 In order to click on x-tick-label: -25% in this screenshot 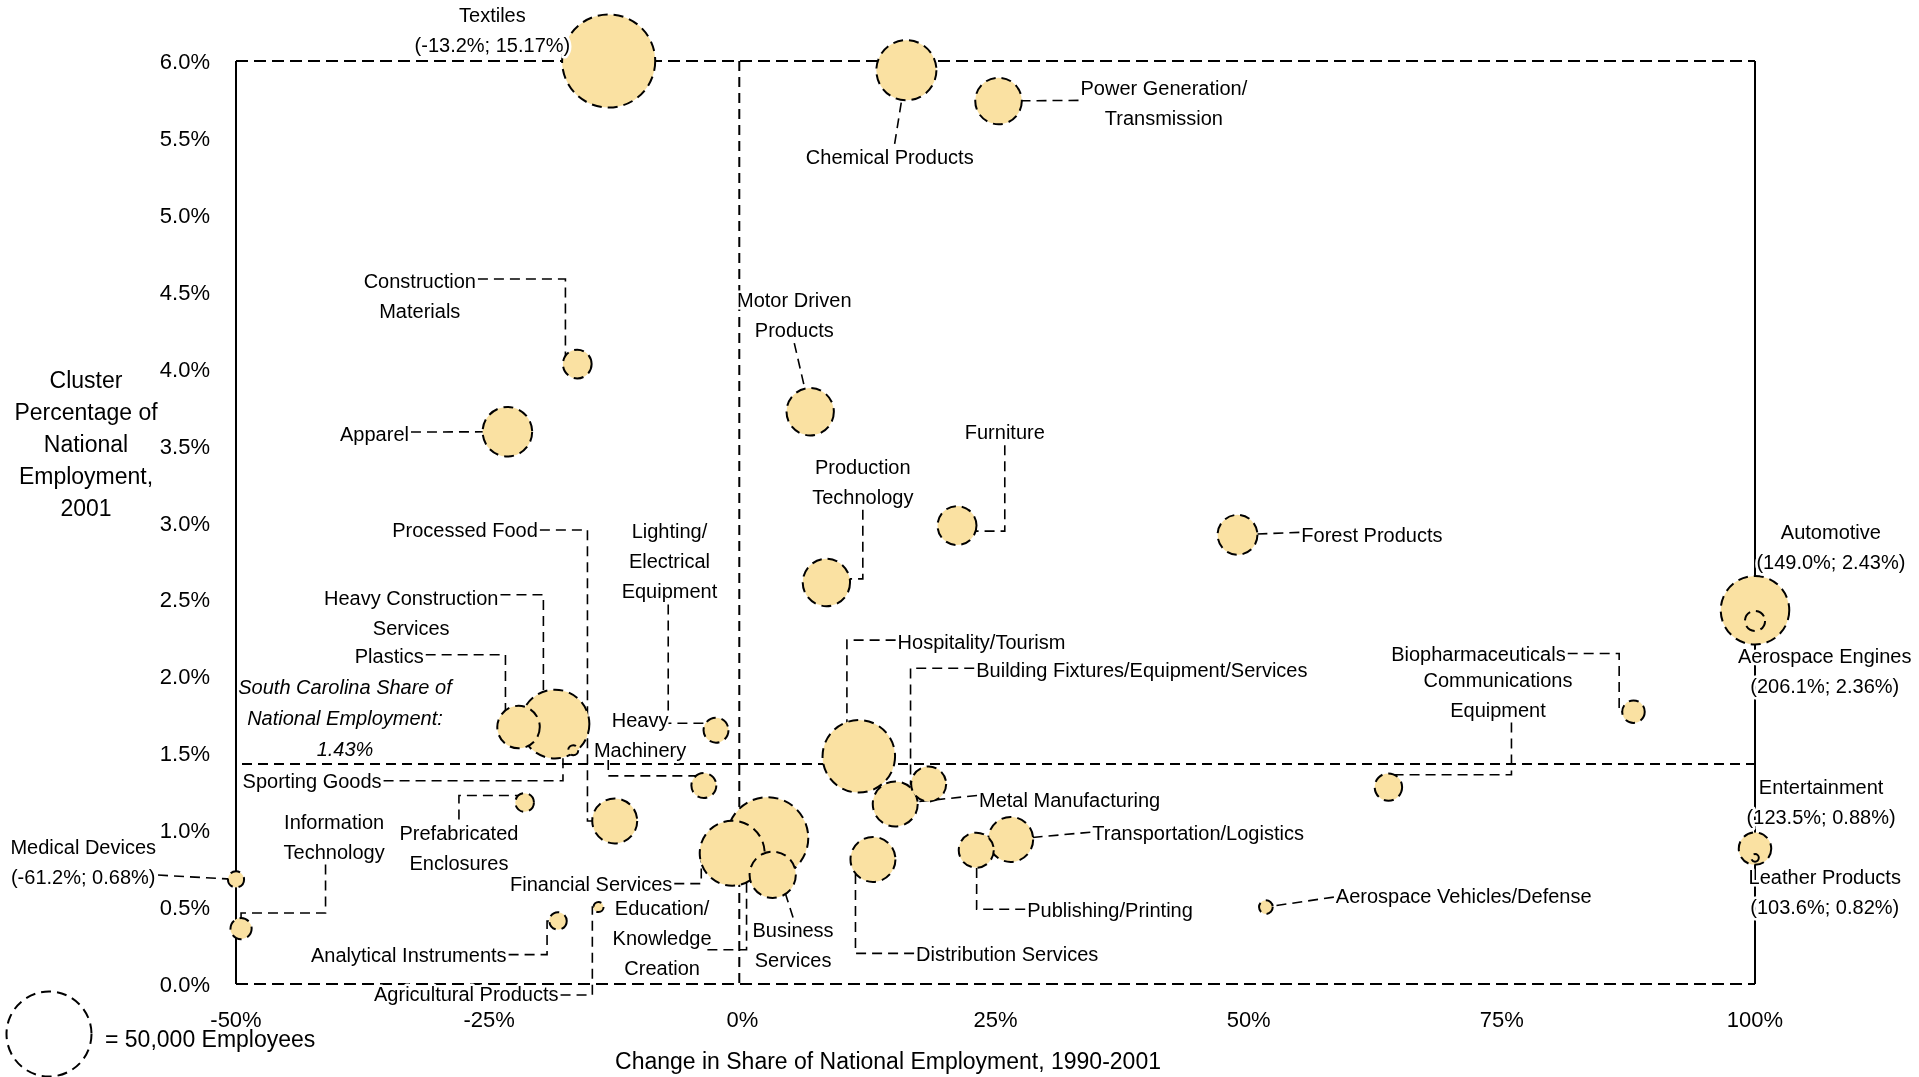, I will do `click(489, 1019)`.